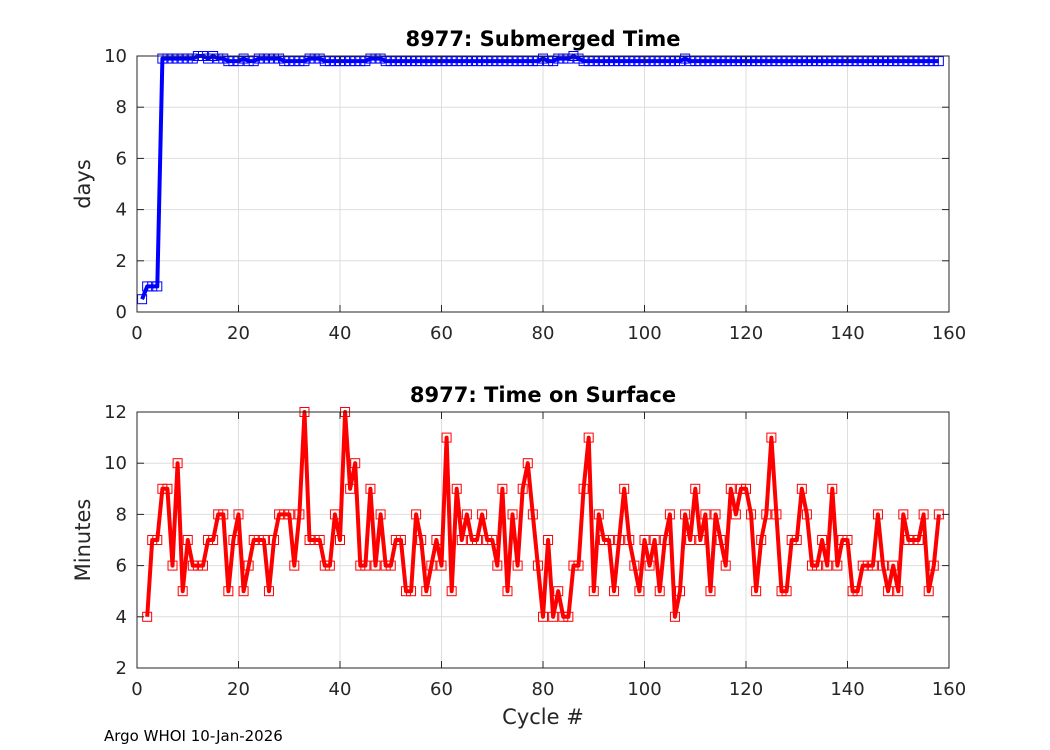 Image resolution: width=1050 pixels, height=750 pixels. What do you see at coordinates (543, 689) in the screenshot?
I see `surface-x-tick-label: 80` at bounding box center [543, 689].